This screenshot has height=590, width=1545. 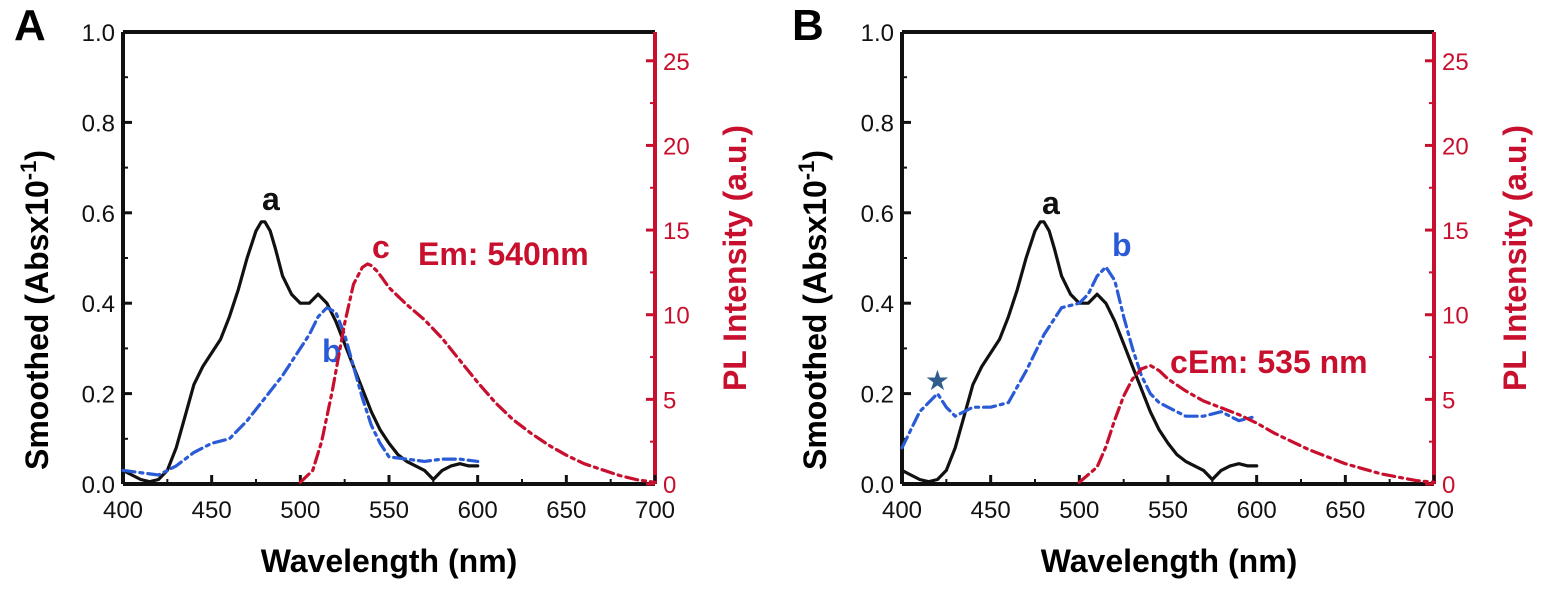 What do you see at coordinates (1455, 316) in the screenshot?
I see `panel-b-y2-tick-label: 10` at bounding box center [1455, 316].